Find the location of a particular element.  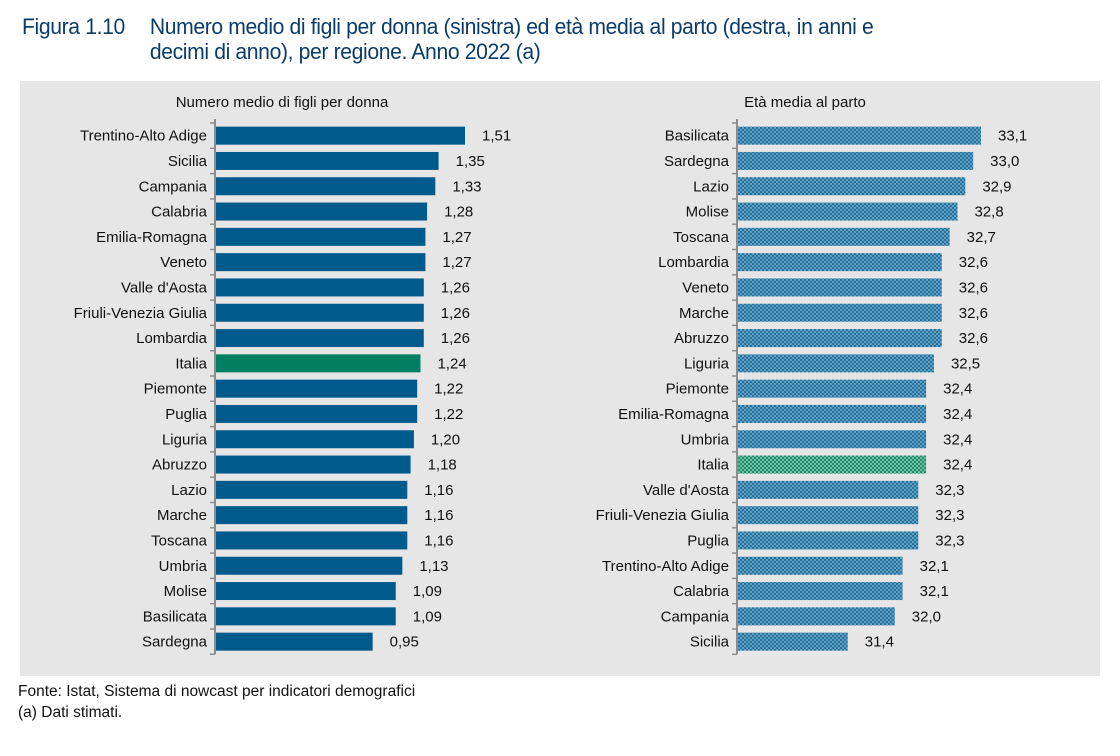

category-label-toscana: Toscana is located at coordinates (701, 237).